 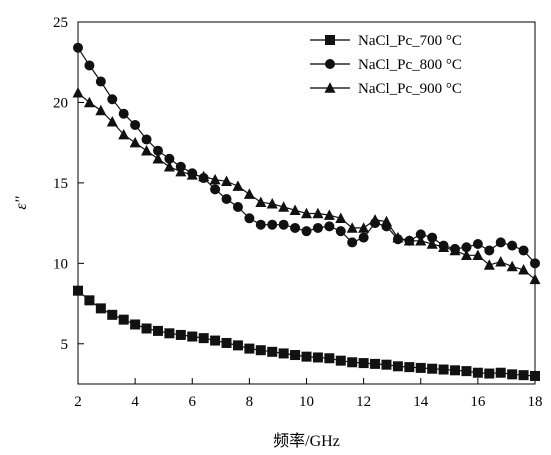 I want to click on legend-item: NaCl_Pc_800 °C, so click(x=386, y=65).